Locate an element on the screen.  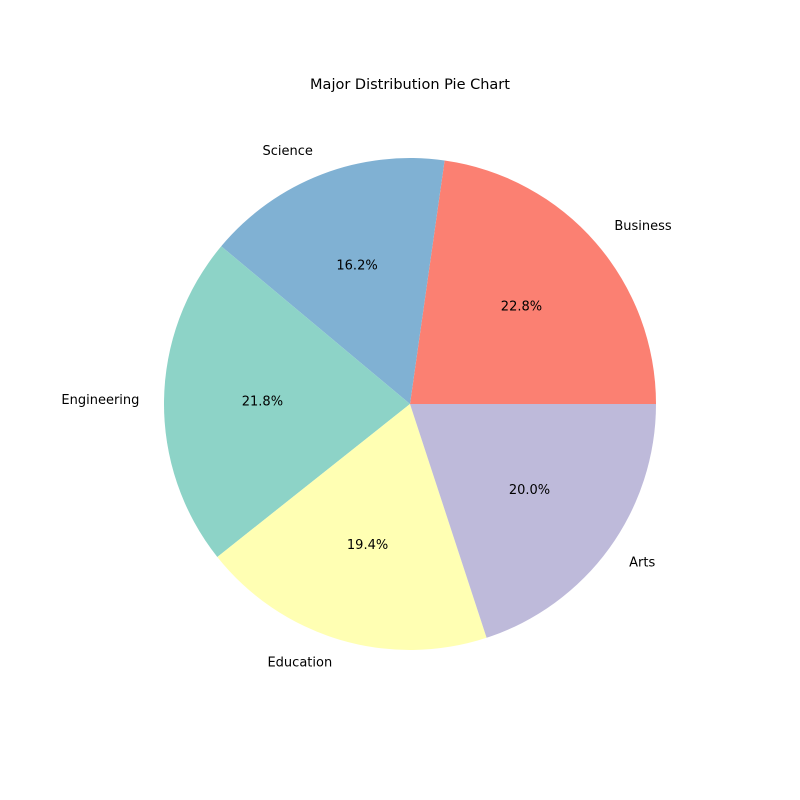
slice-label-engineering: Engineering is located at coordinates (100, 400).